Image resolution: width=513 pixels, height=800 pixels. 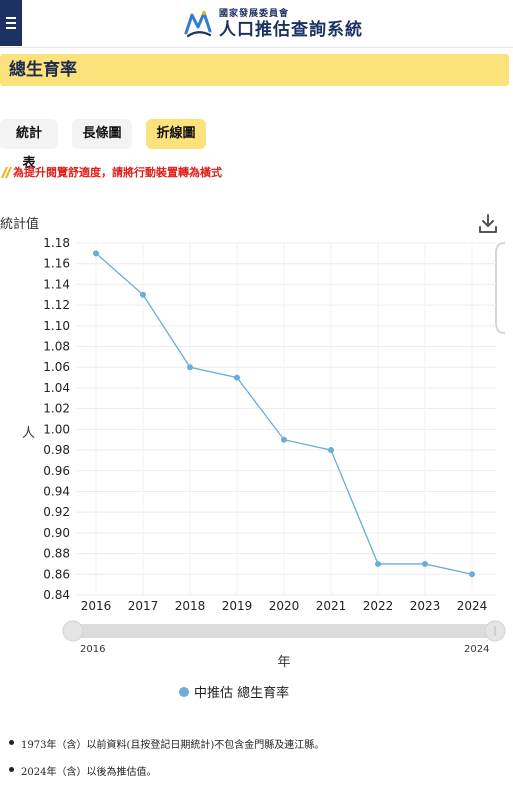 I want to click on brand: 國家發展委員會 人口推估查詢系統, so click(x=273, y=24).